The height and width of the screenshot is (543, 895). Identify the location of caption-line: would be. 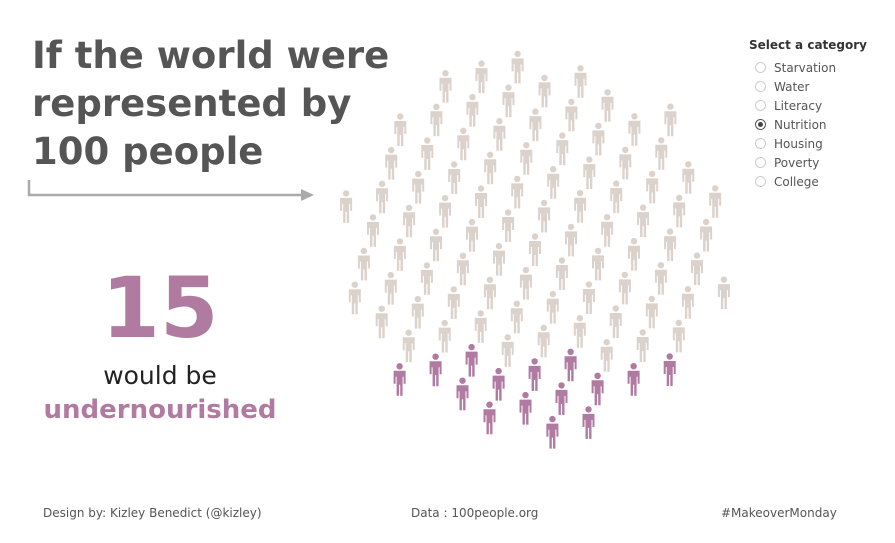
(160, 375).